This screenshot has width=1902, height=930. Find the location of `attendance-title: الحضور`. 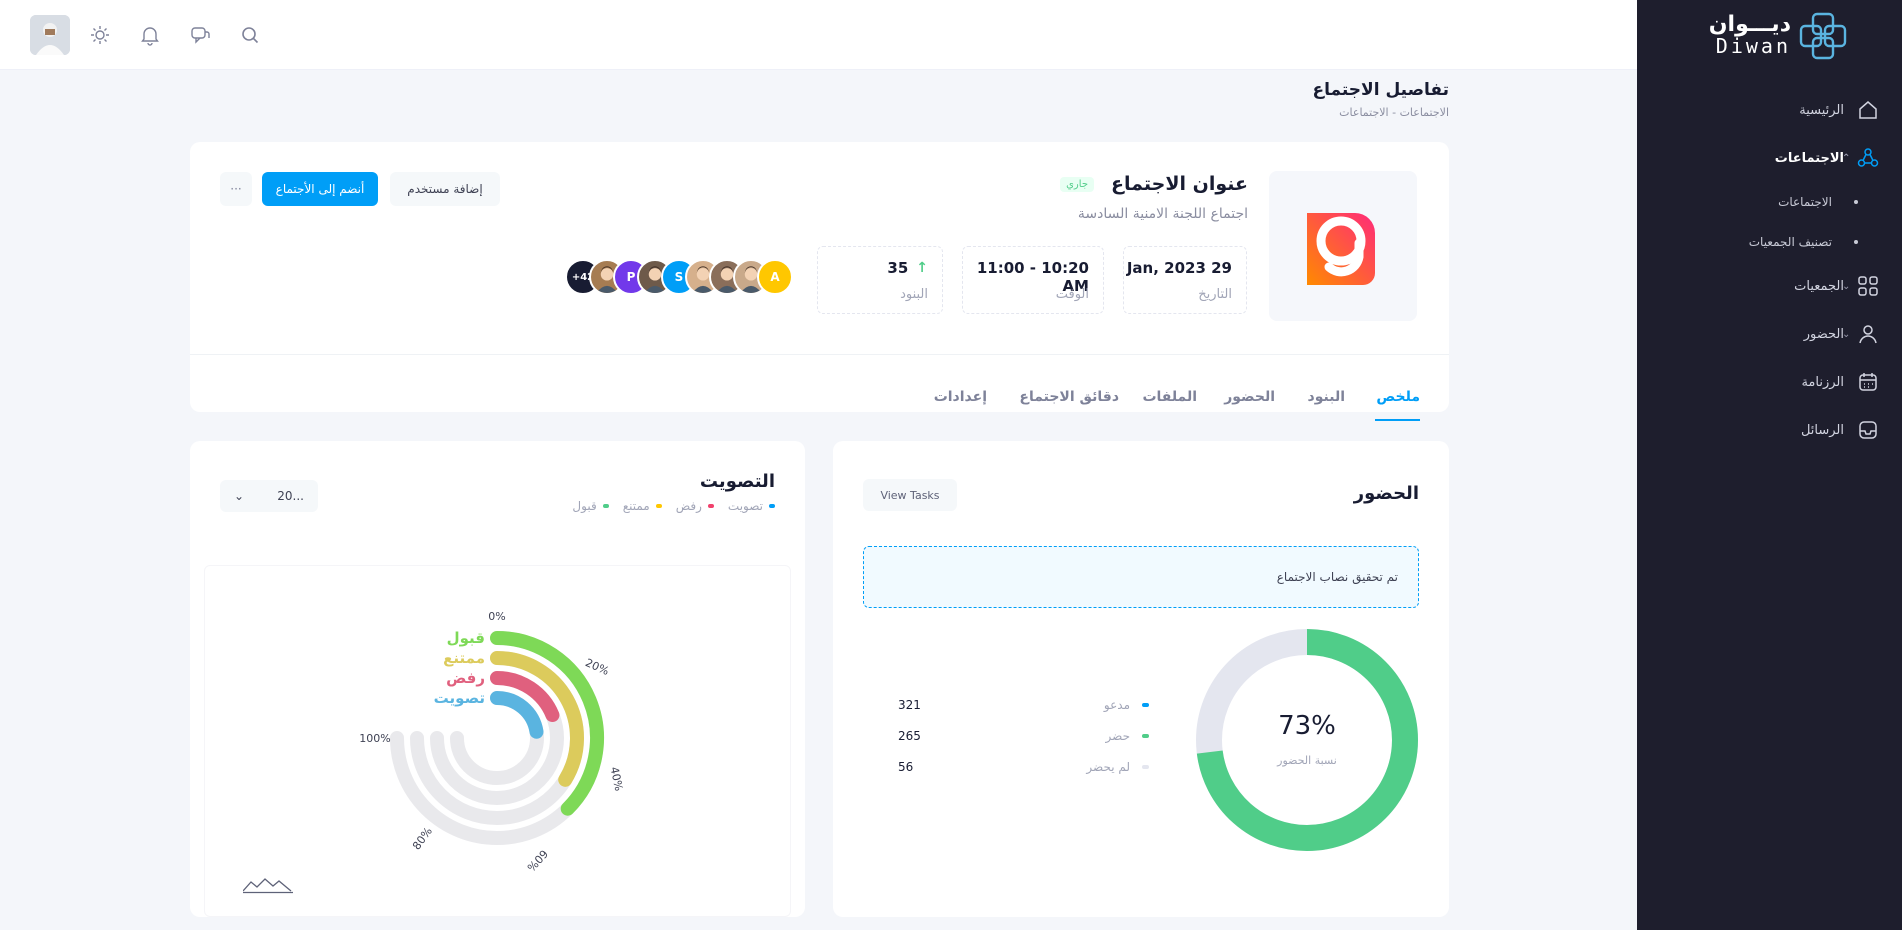

attendance-title: الحضور is located at coordinates (1386, 493).